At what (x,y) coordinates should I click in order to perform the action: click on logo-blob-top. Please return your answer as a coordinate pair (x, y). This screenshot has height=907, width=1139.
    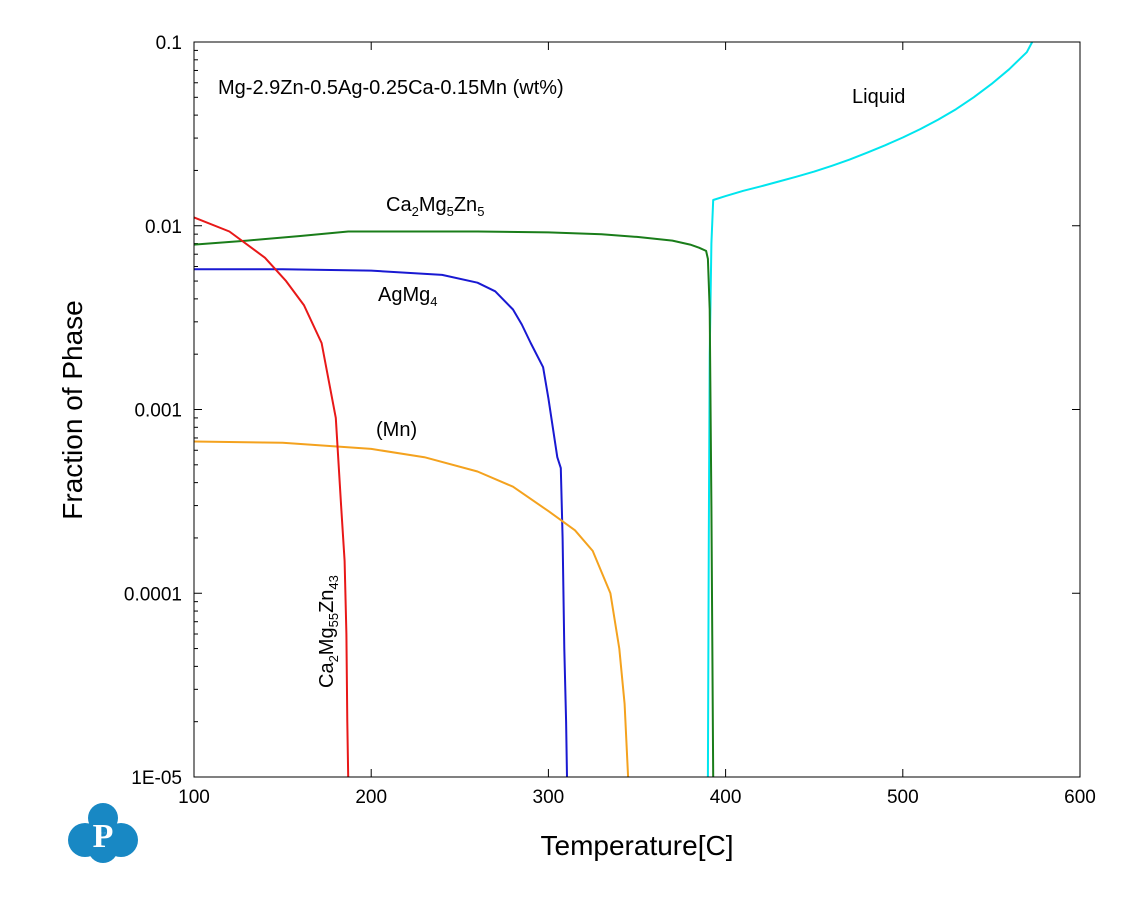
    Looking at the image, I should click on (103, 818).